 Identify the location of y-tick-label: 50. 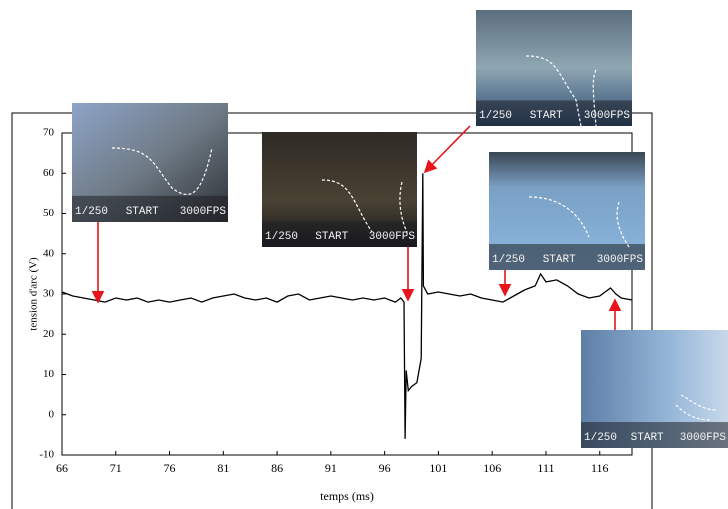
(49, 213).